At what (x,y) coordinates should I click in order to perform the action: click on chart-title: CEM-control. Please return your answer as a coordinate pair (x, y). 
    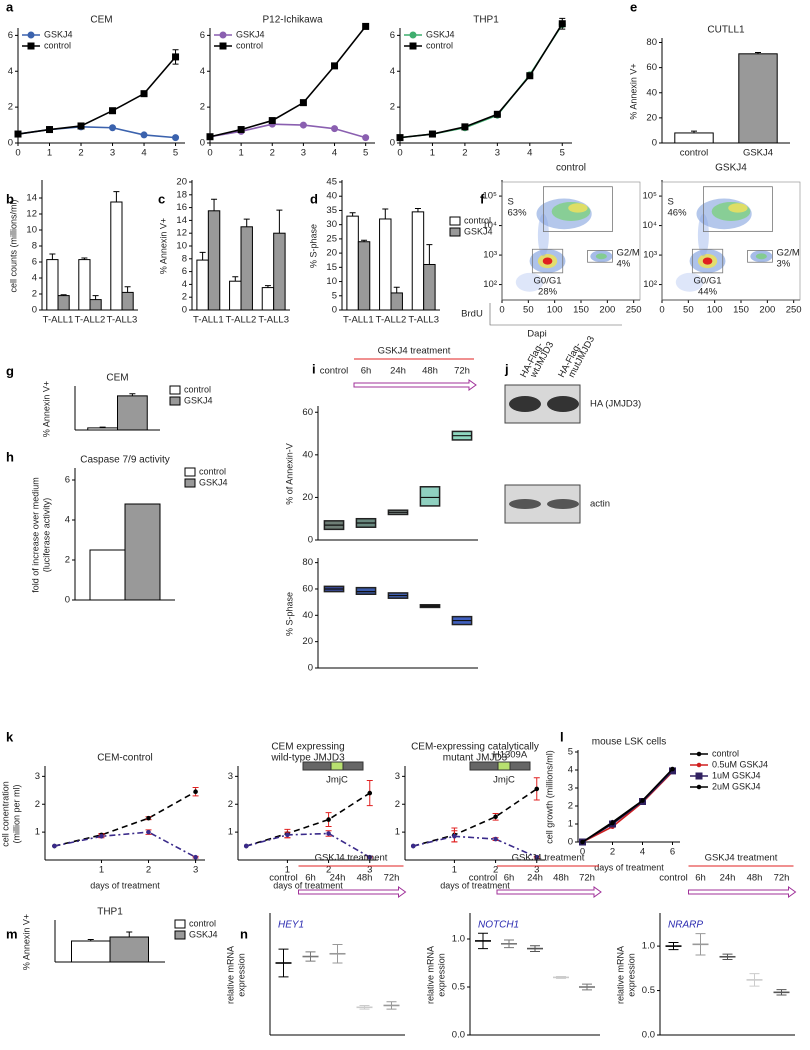
    Looking at the image, I should click on (125, 758).